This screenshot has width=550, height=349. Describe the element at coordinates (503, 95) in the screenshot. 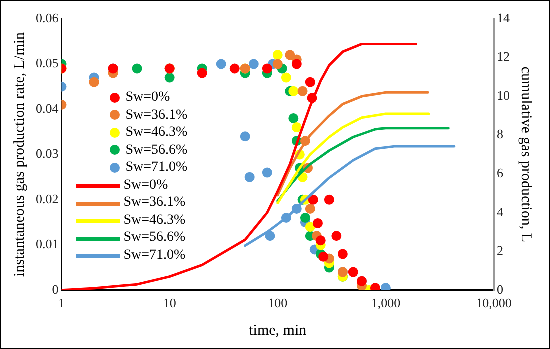

I see `y2-tick-label: 10` at that location.